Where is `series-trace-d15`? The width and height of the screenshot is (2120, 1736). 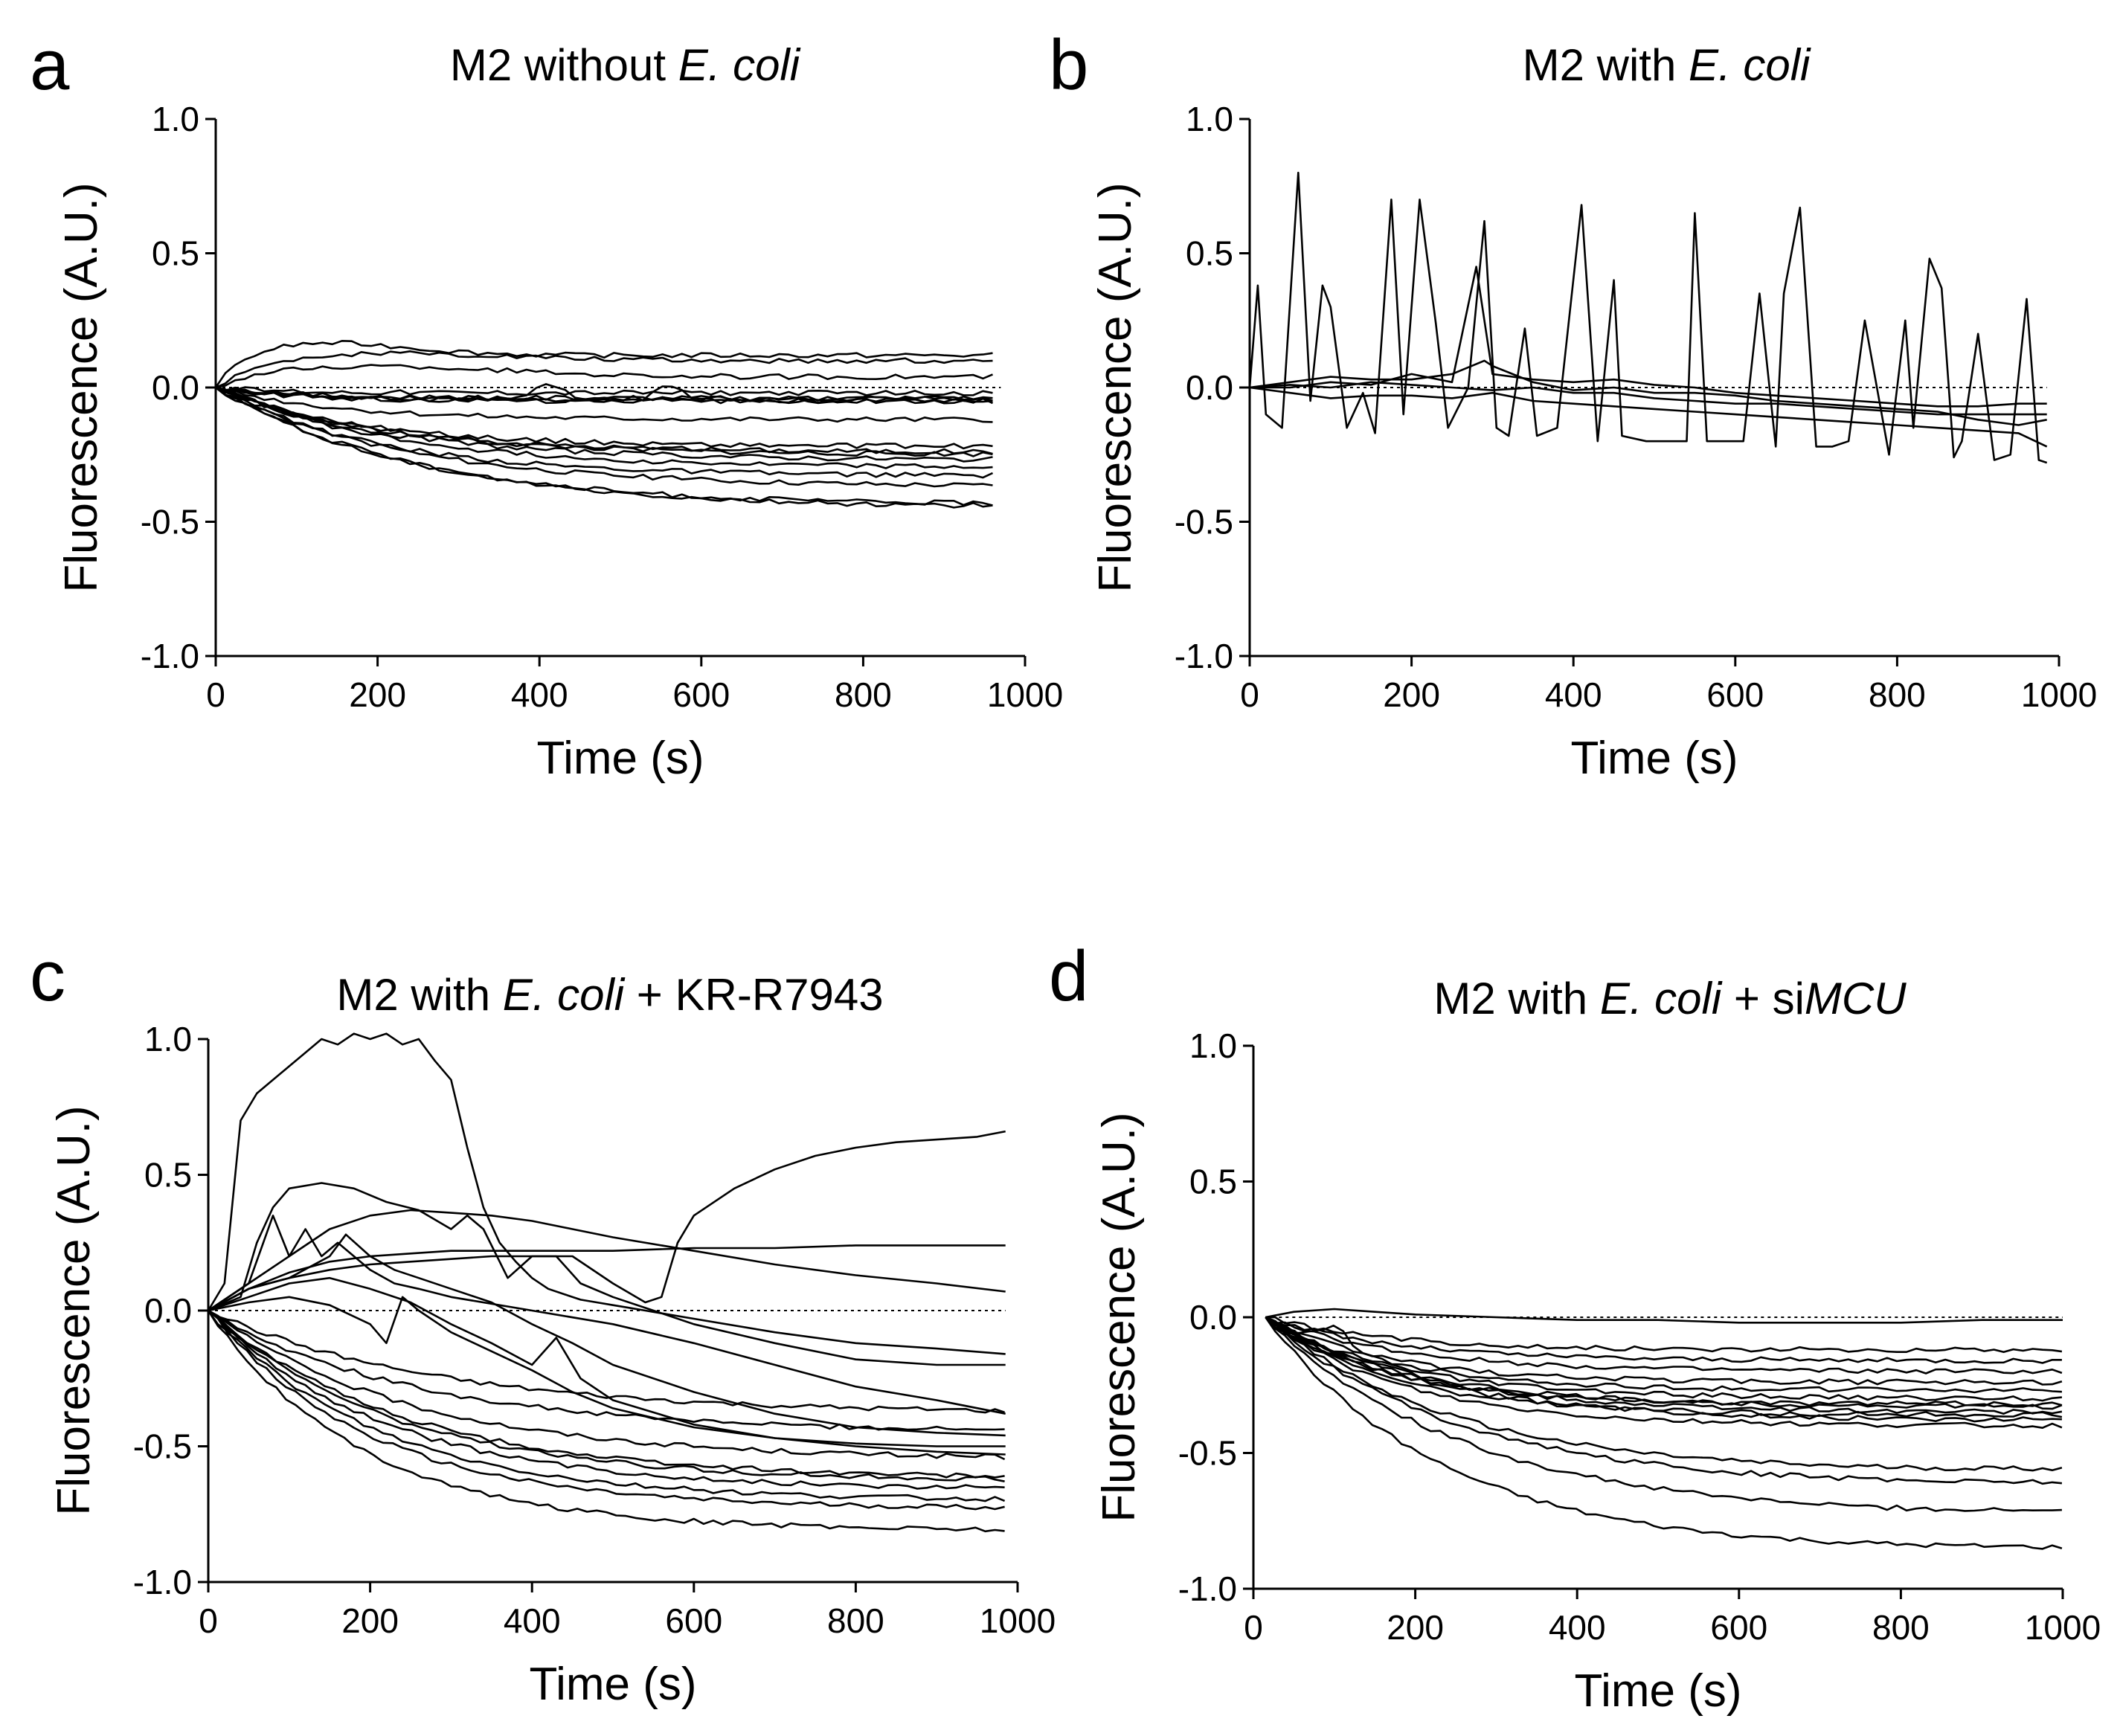 series-trace-d15 is located at coordinates (1664, 1401).